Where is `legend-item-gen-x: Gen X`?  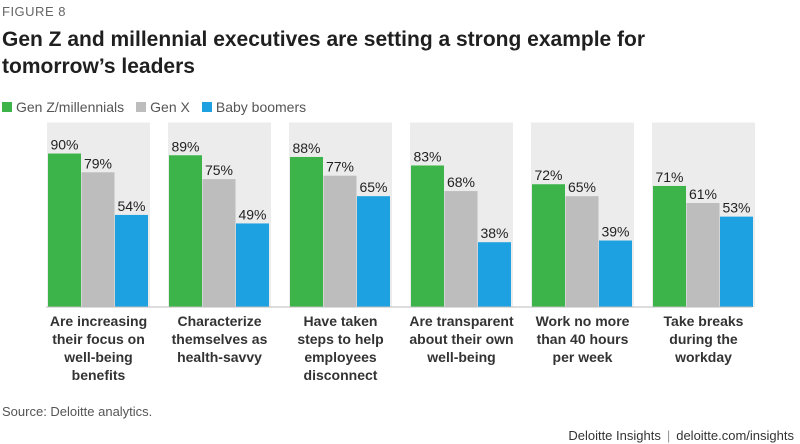 legend-item-gen-x: Gen X is located at coordinates (163, 107).